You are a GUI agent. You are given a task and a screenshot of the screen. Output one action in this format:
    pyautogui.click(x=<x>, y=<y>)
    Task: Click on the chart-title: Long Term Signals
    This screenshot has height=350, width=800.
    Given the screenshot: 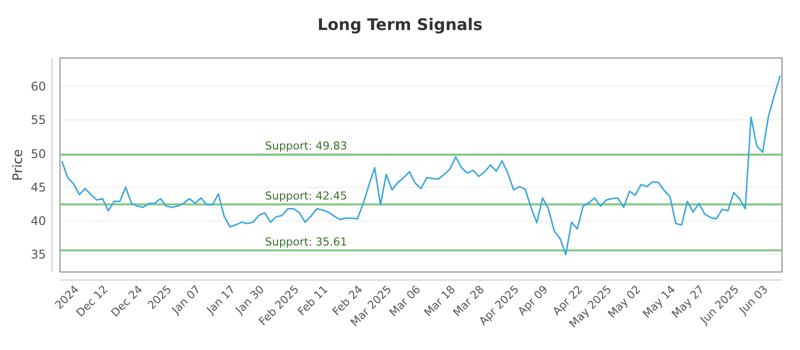 What is the action you would take?
    pyautogui.click(x=400, y=24)
    